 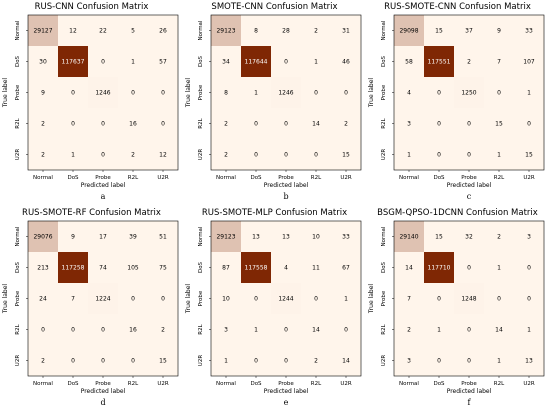 What do you see at coordinates (91, 7) in the screenshot?
I see `chart-title: RUS-CNN Confusion Matrix` at bounding box center [91, 7].